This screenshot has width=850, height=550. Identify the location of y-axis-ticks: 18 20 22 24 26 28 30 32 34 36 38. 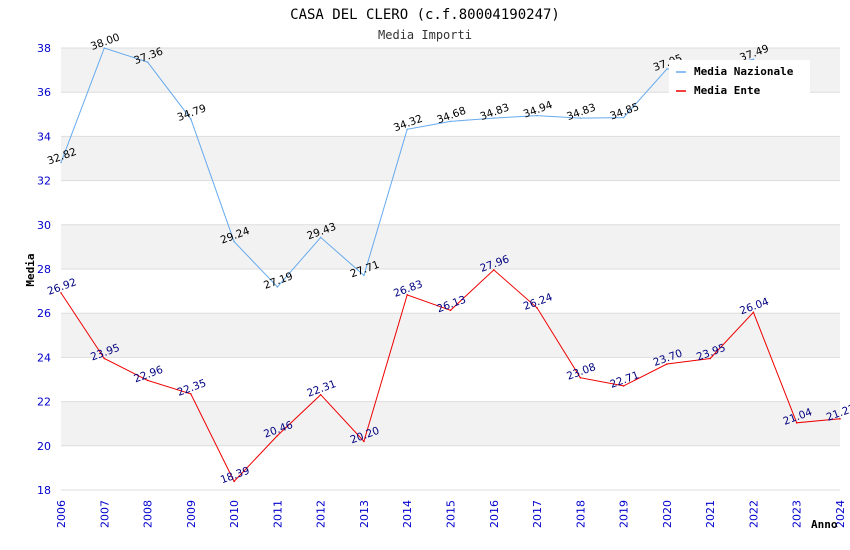
(44, 269).